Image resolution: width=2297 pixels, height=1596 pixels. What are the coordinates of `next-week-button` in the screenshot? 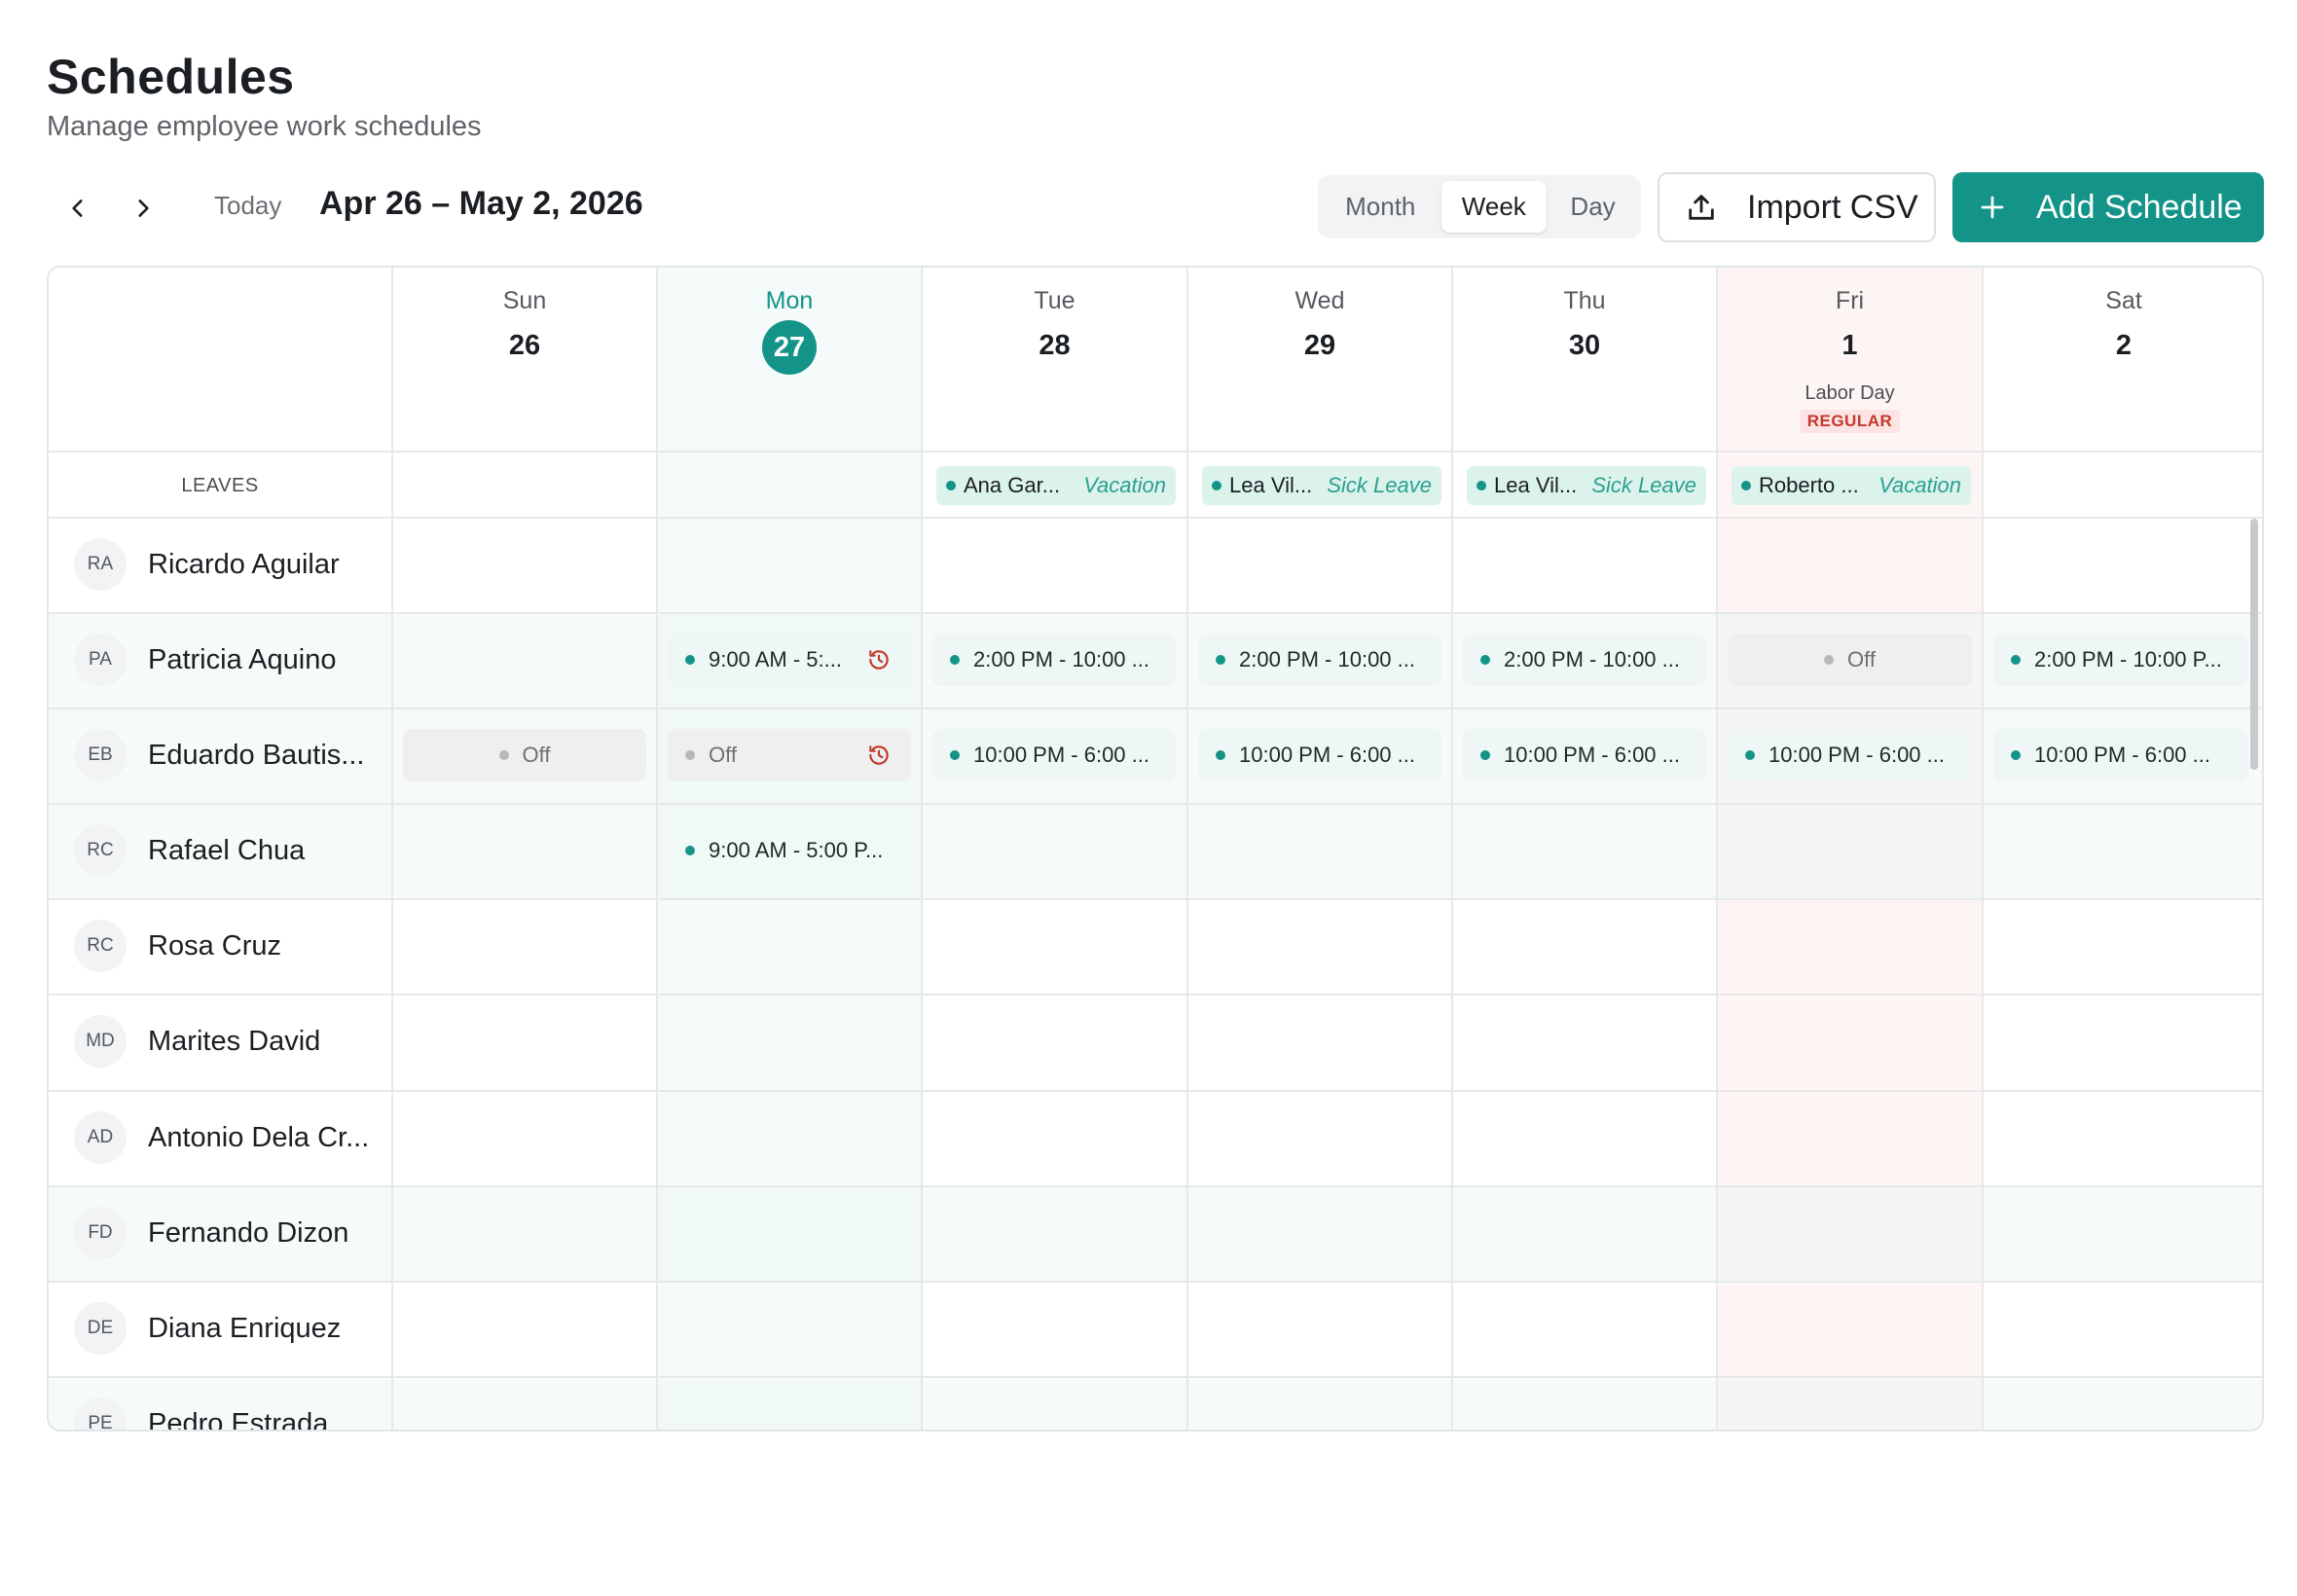 It's located at (143, 208).